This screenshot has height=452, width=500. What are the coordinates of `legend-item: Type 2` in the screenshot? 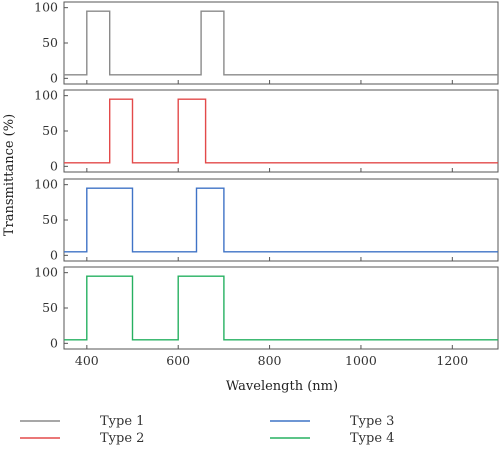 It's located at (82, 438).